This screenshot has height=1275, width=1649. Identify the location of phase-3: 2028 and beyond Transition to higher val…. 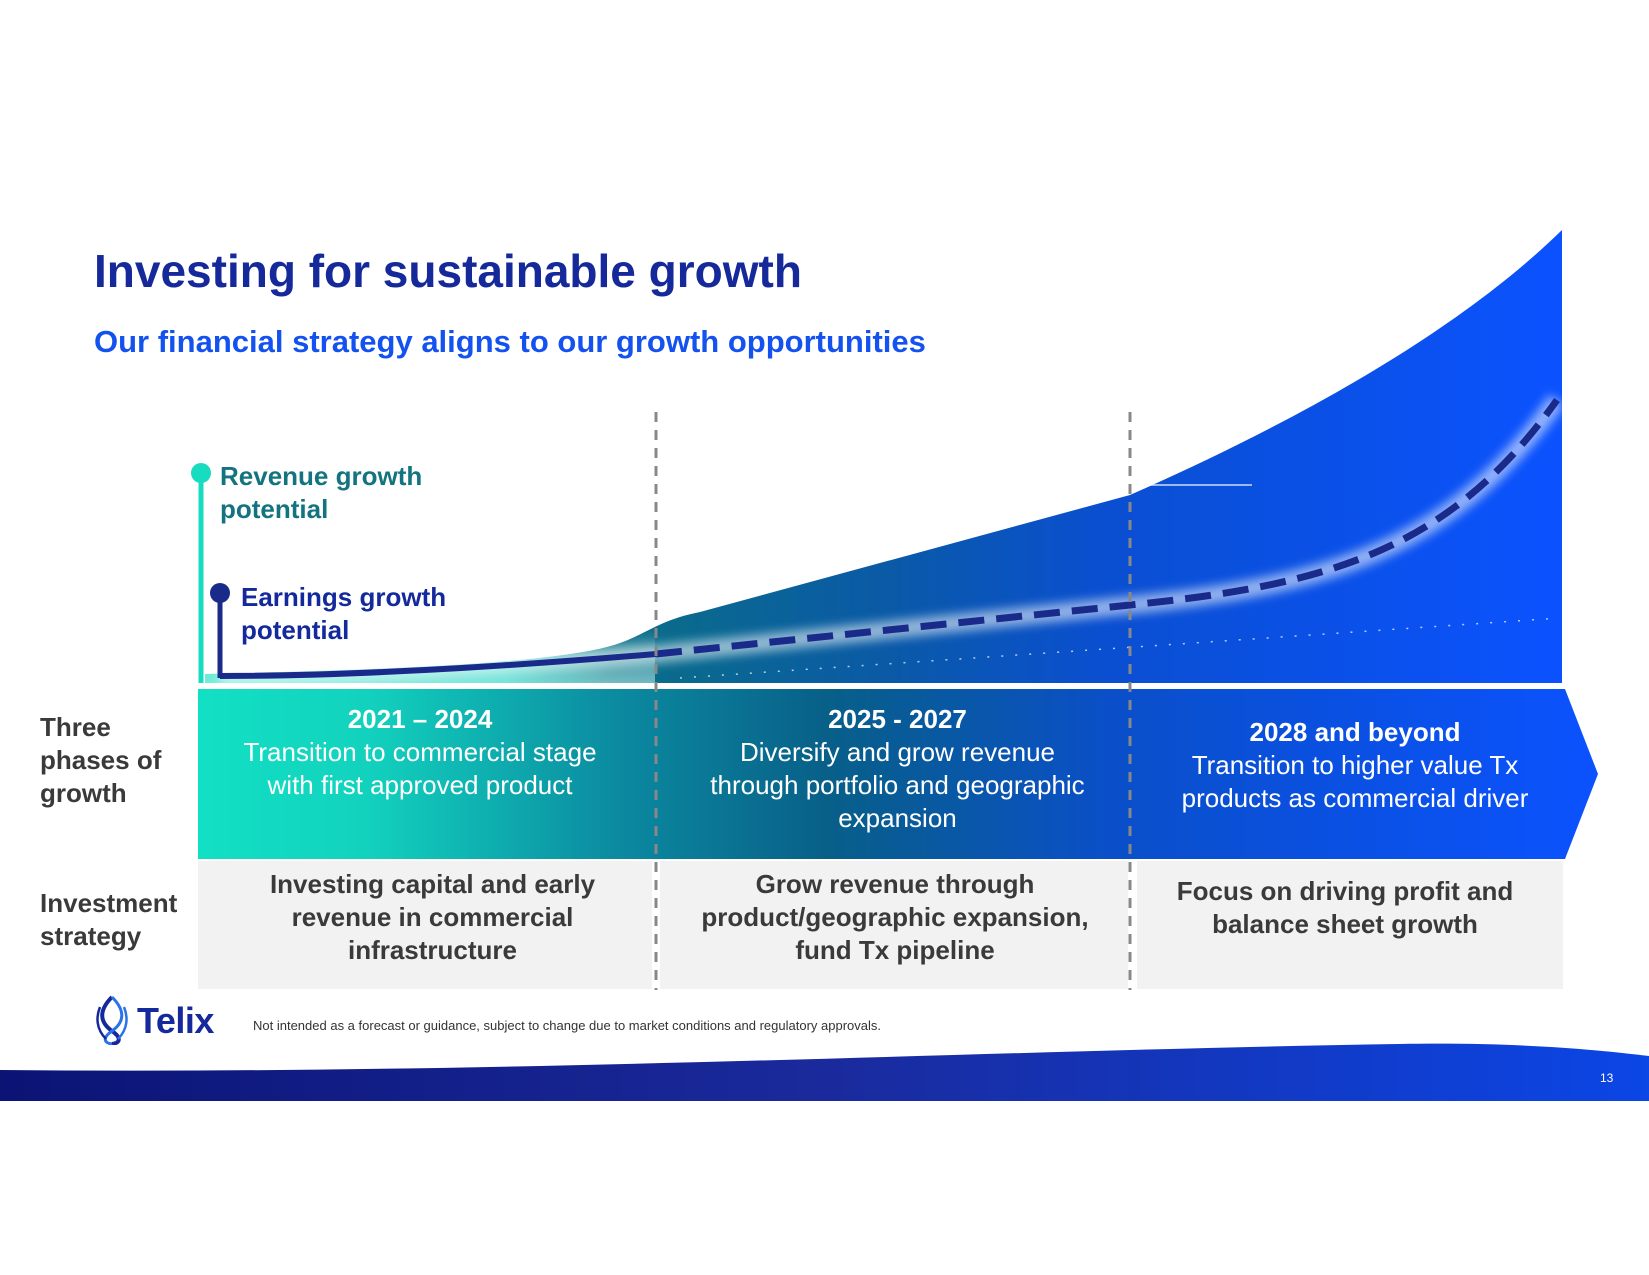
(1355, 765).